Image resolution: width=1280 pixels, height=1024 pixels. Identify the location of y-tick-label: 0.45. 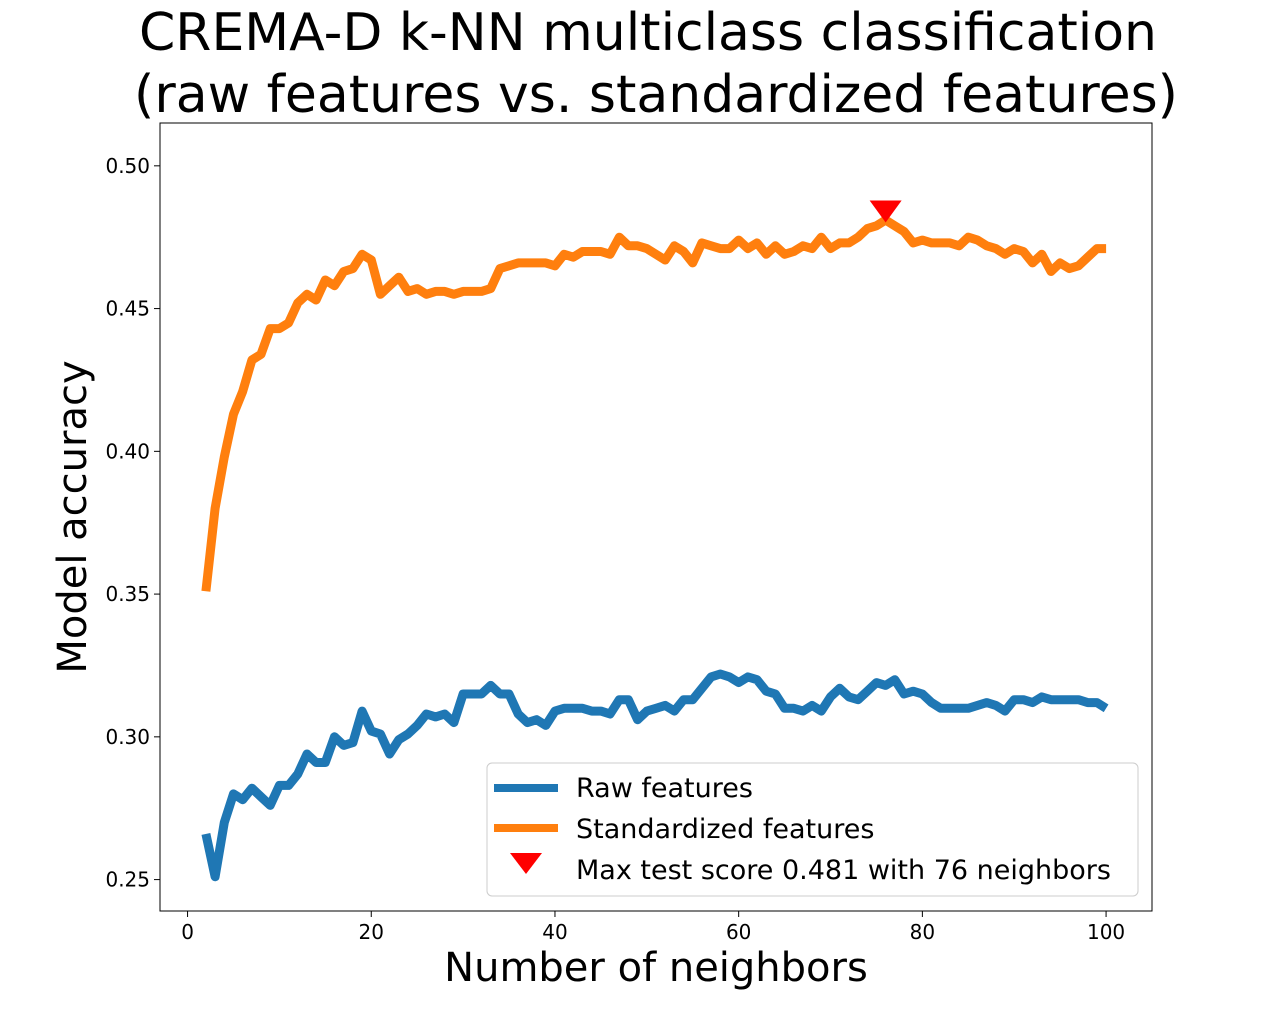
(127, 309).